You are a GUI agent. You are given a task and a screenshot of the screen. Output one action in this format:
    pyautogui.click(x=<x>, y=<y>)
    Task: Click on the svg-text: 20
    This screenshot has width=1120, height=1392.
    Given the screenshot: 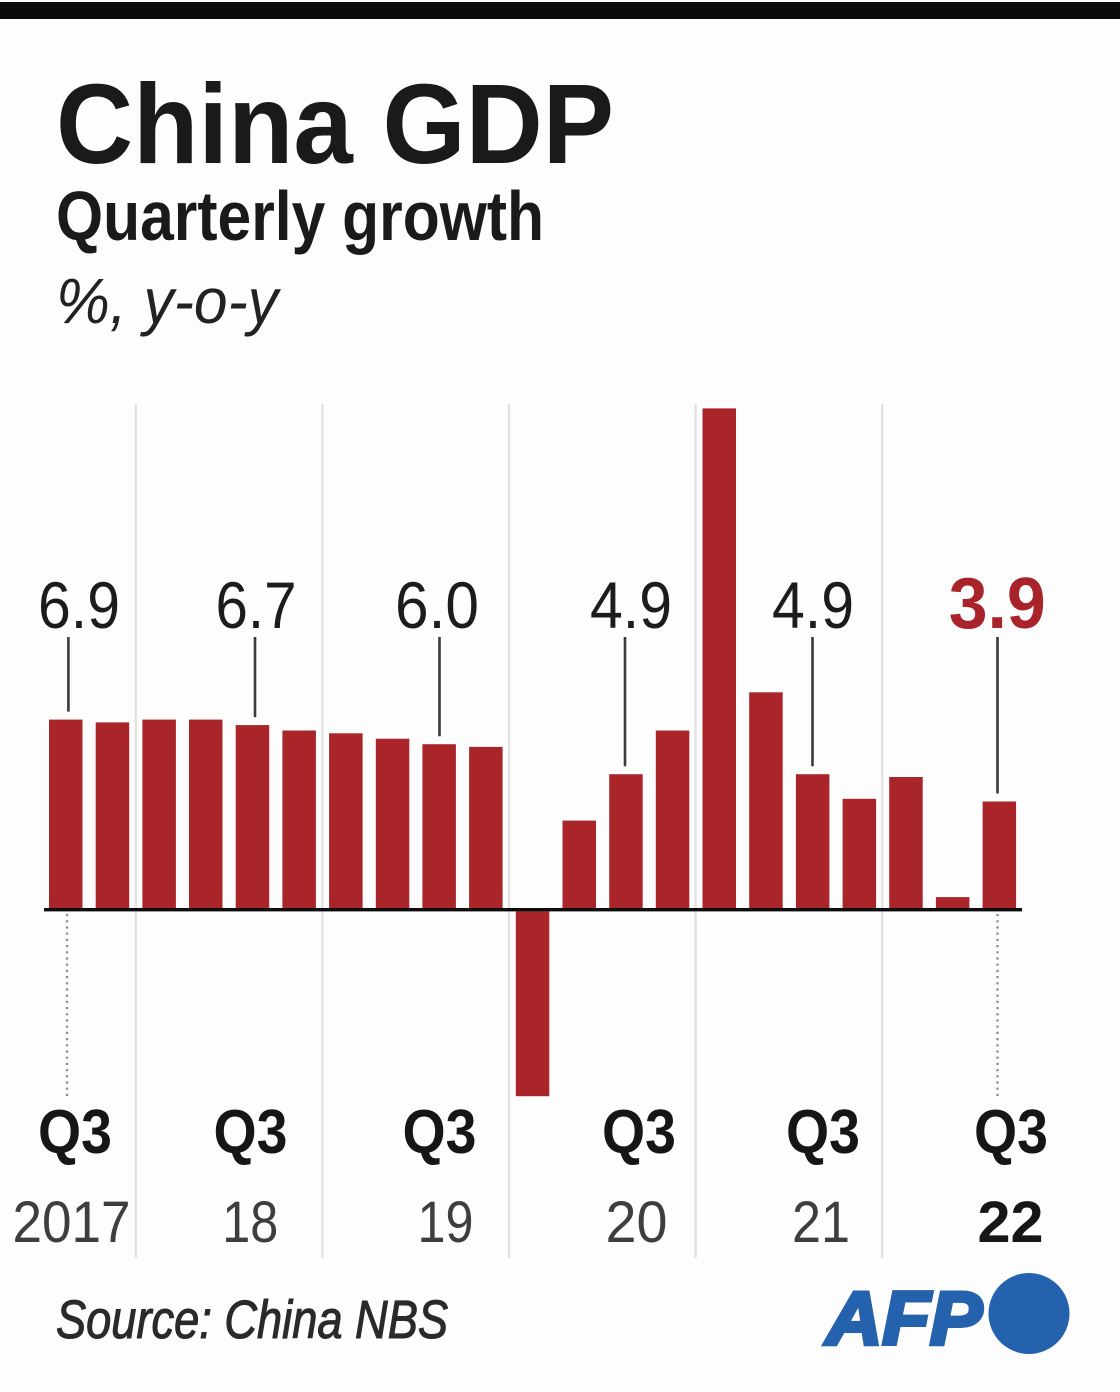 What is the action you would take?
    pyautogui.click(x=637, y=1222)
    